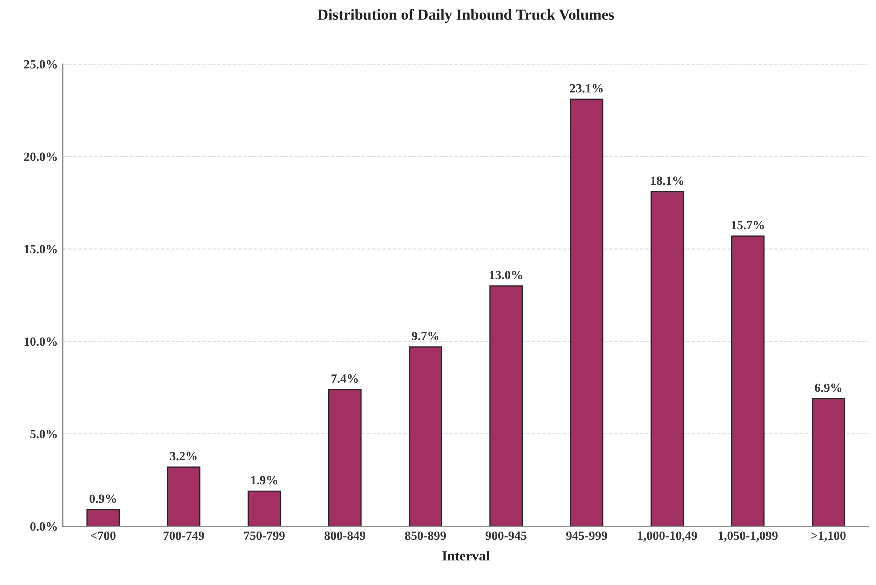 This screenshot has height=585, width=876. Describe the element at coordinates (466, 16) in the screenshot. I see `chart-title: Distribution of Daily Inbound Truck Volumes` at that location.